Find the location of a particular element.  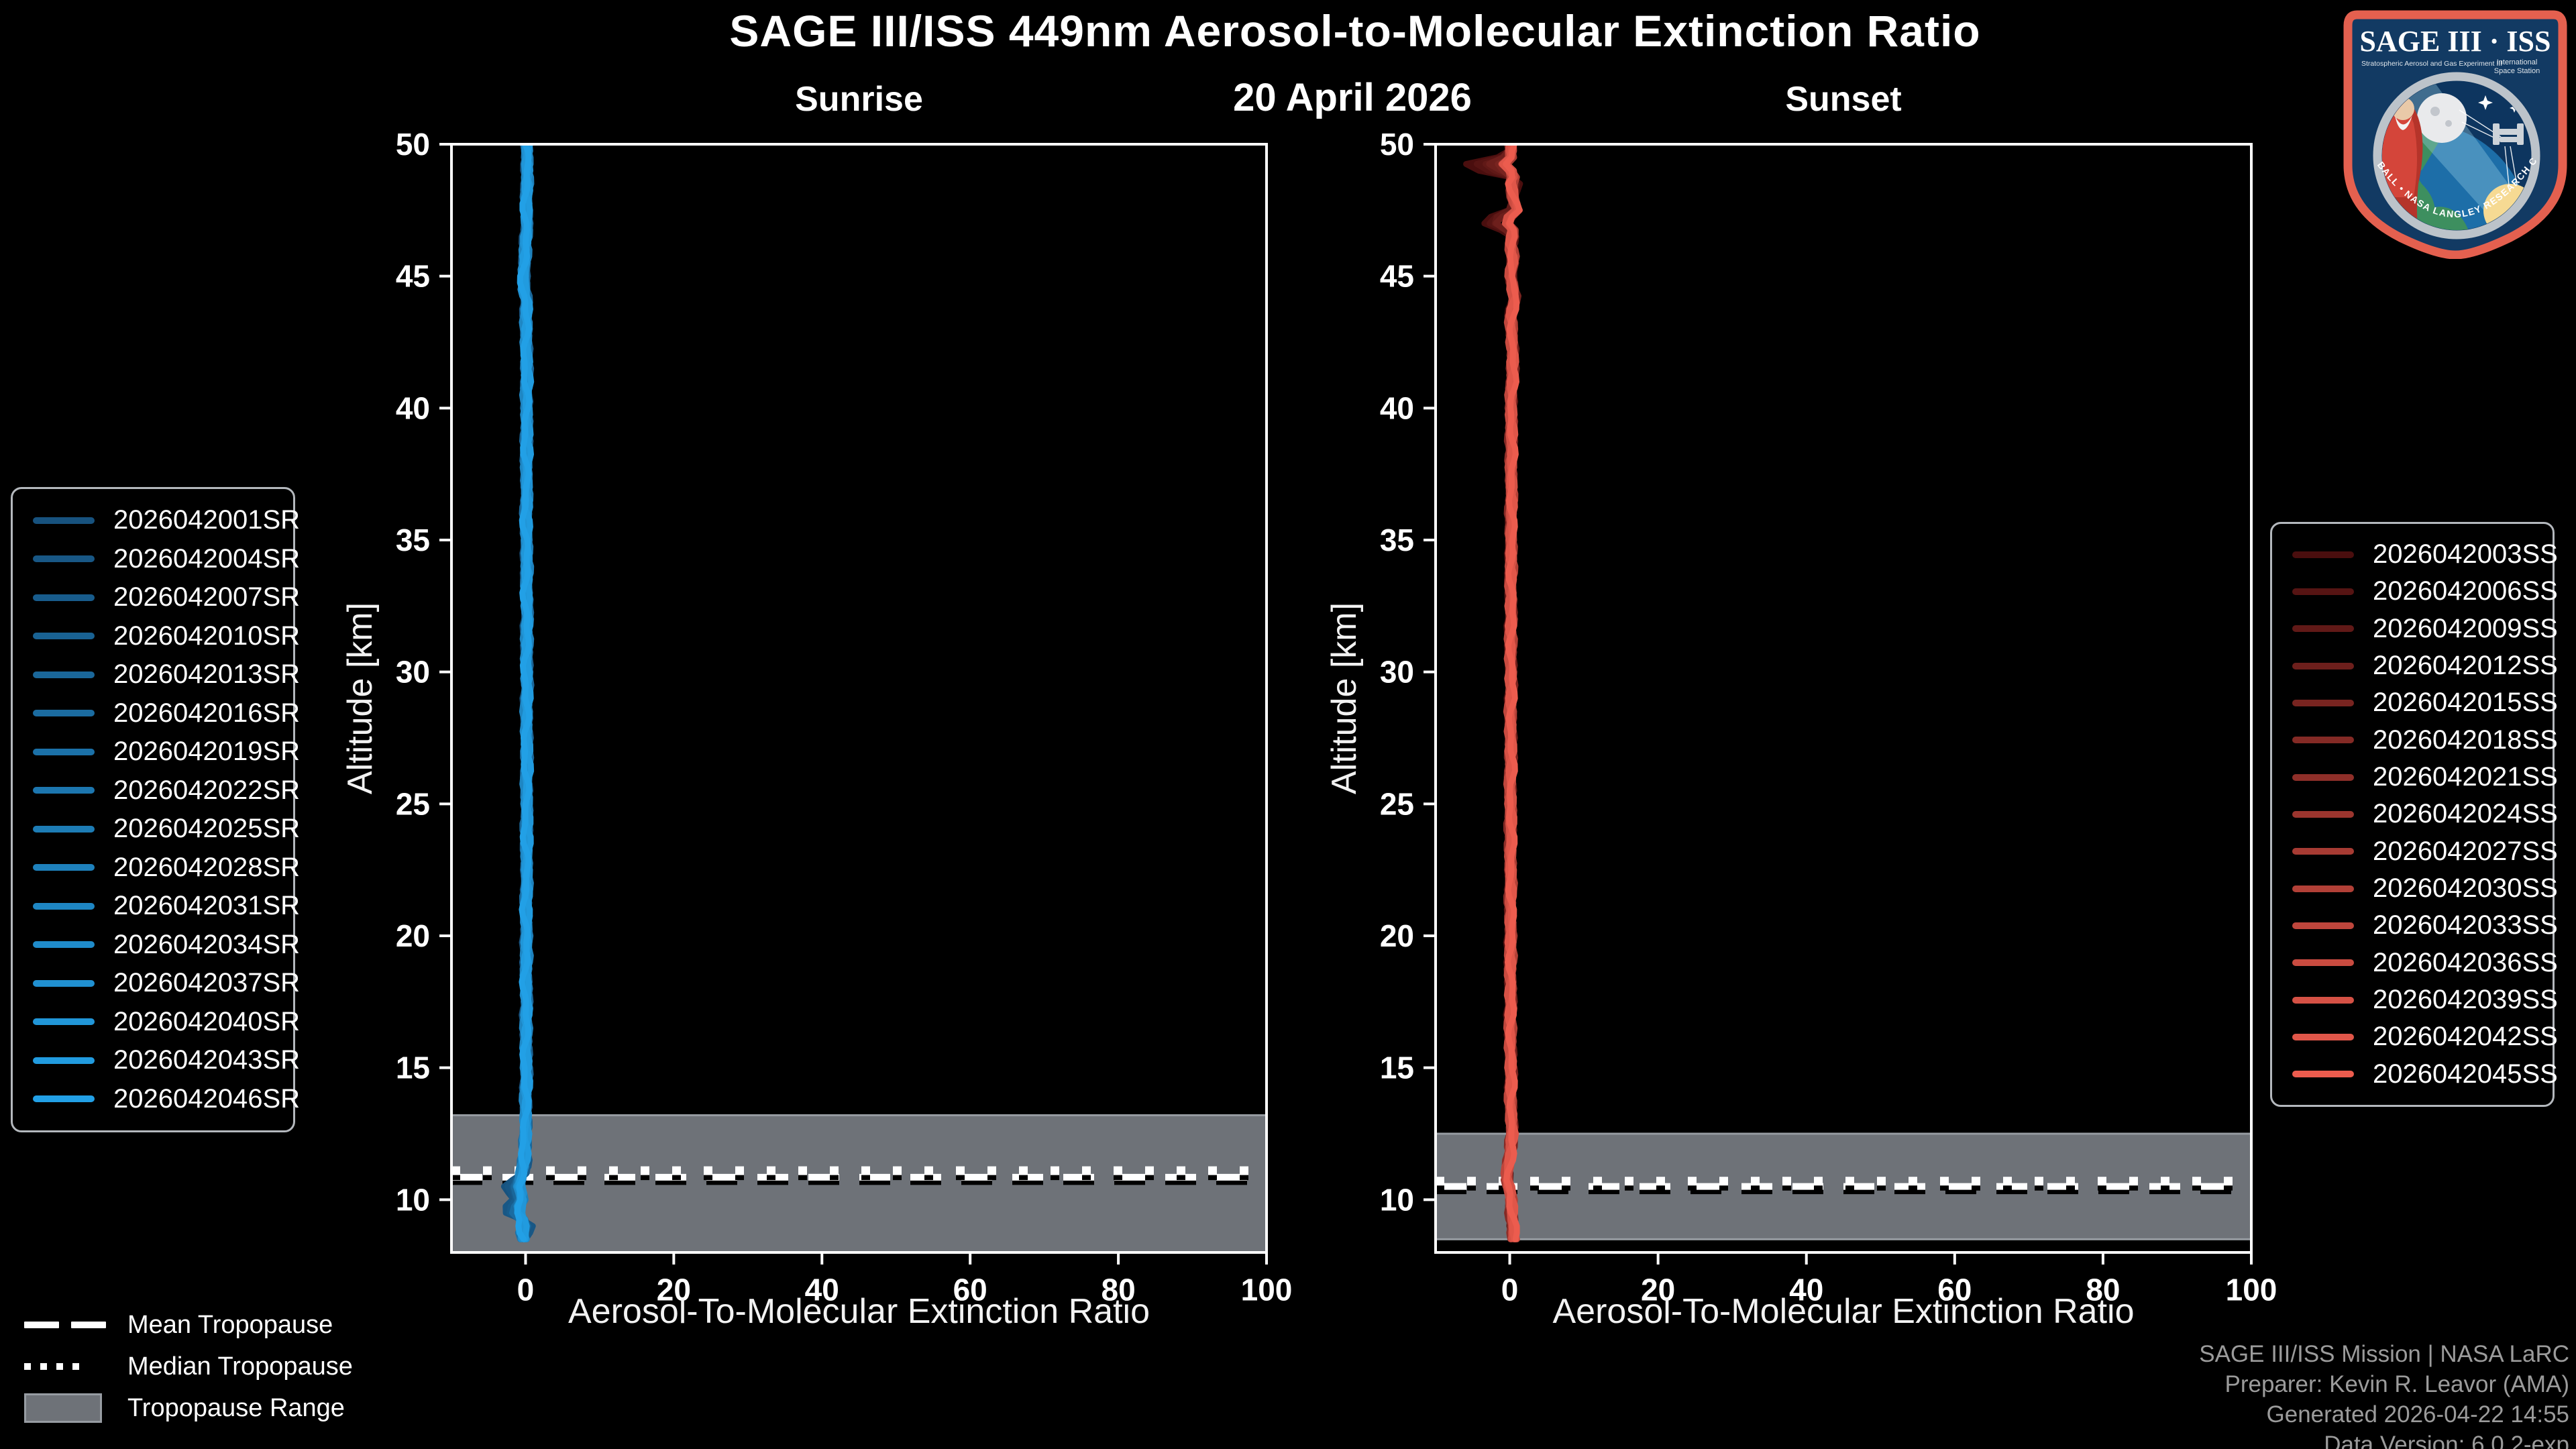

sunset-profile-curve is located at coordinates (1513, 693).